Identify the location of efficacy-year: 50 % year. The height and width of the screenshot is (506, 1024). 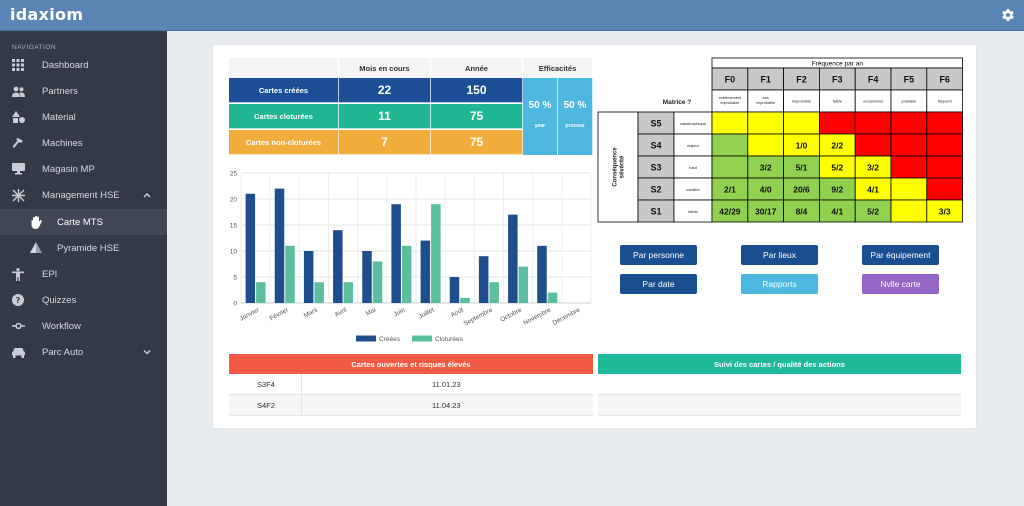
(540, 116).